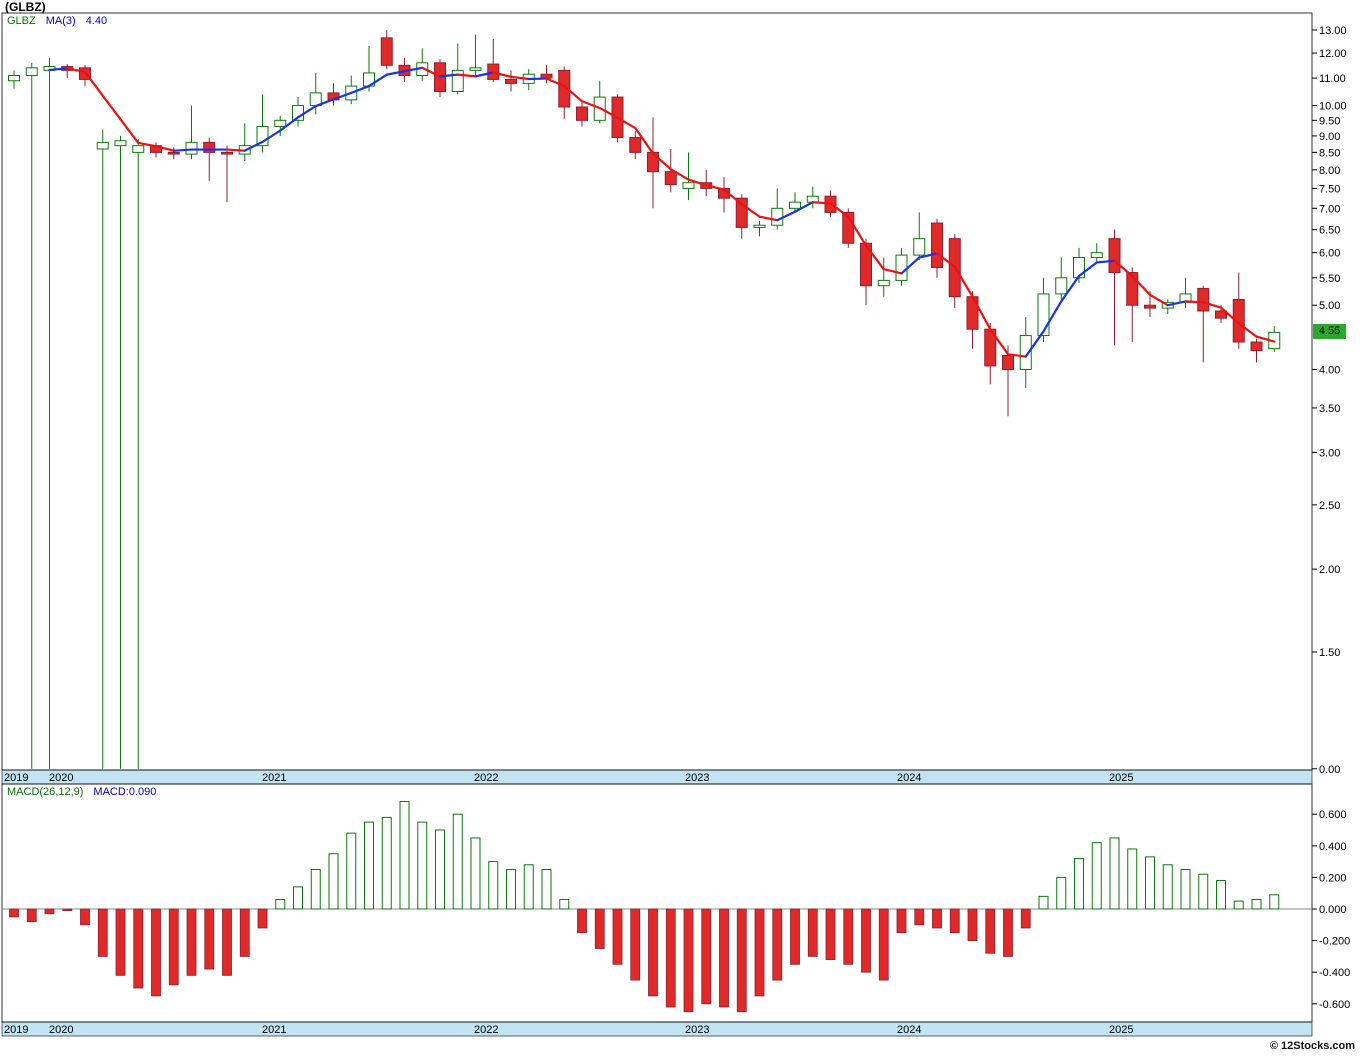 The image size is (1360, 1056). Describe the element at coordinates (1329, 279) in the screenshot. I see `svg-text: 5.50` at that location.